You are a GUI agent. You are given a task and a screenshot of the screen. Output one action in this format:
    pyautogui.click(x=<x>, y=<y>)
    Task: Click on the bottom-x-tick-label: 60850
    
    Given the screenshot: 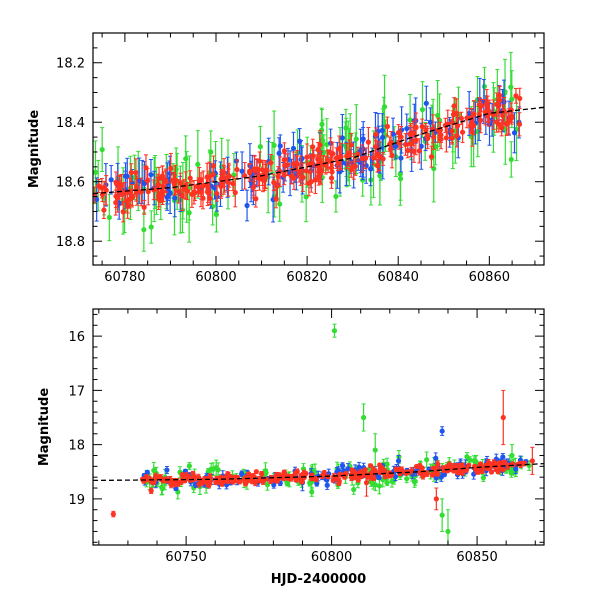 What is the action you would take?
    pyautogui.click(x=476, y=557)
    